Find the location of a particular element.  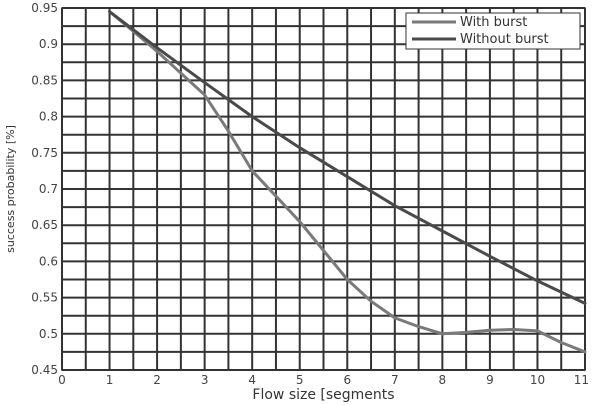

y-axis-label: success probability [%] is located at coordinates (10, 189).